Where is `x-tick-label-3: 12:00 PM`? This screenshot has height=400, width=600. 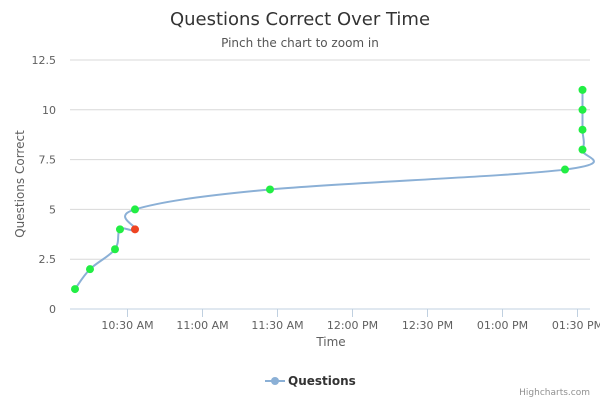 x-tick-label-3: 12:00 PM is located at coordinates (352, 325).